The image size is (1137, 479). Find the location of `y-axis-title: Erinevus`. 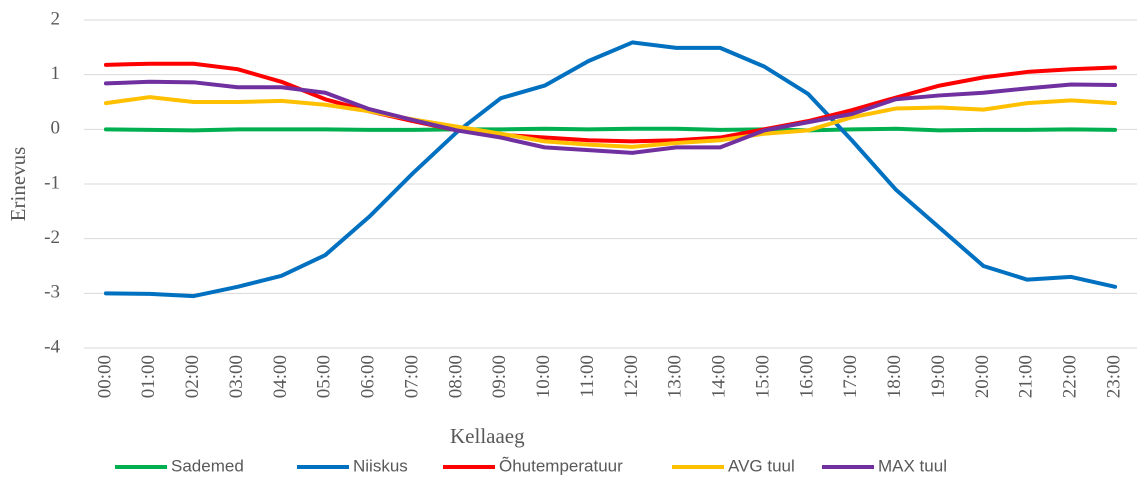

y-axis-title: Erinevus is located at coordinates (18, 184).